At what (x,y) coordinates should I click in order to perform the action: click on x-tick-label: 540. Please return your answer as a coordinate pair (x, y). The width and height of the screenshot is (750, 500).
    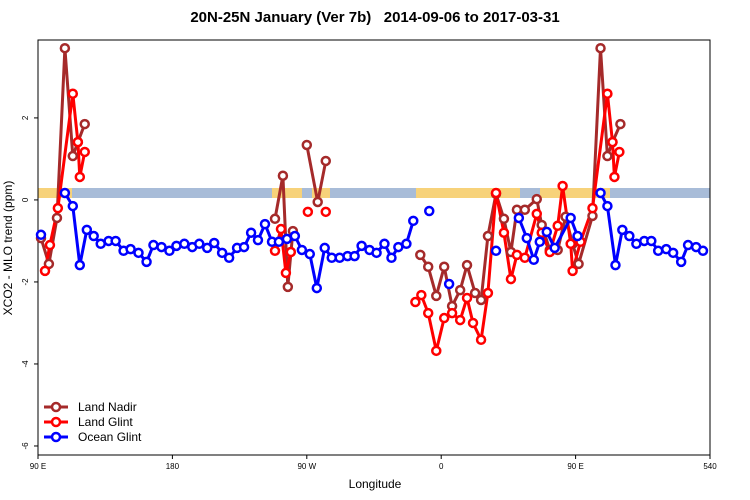
    Looking at the image, I should click on (710, 466).